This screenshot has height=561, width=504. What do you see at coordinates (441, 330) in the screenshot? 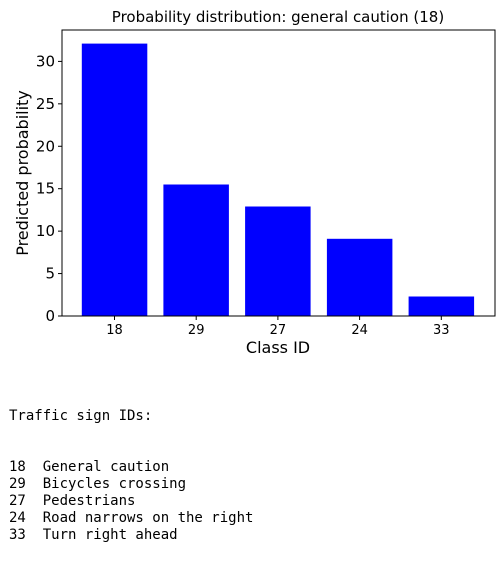
I see `x-tick-label: 33` at bounding box center [441, 330].